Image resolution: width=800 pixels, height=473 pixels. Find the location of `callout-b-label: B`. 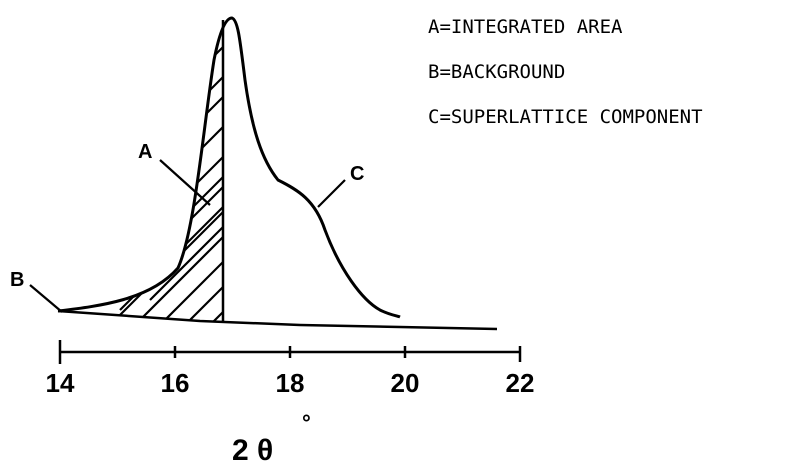

callout-b-label: B is located at coordinates (17, 280).